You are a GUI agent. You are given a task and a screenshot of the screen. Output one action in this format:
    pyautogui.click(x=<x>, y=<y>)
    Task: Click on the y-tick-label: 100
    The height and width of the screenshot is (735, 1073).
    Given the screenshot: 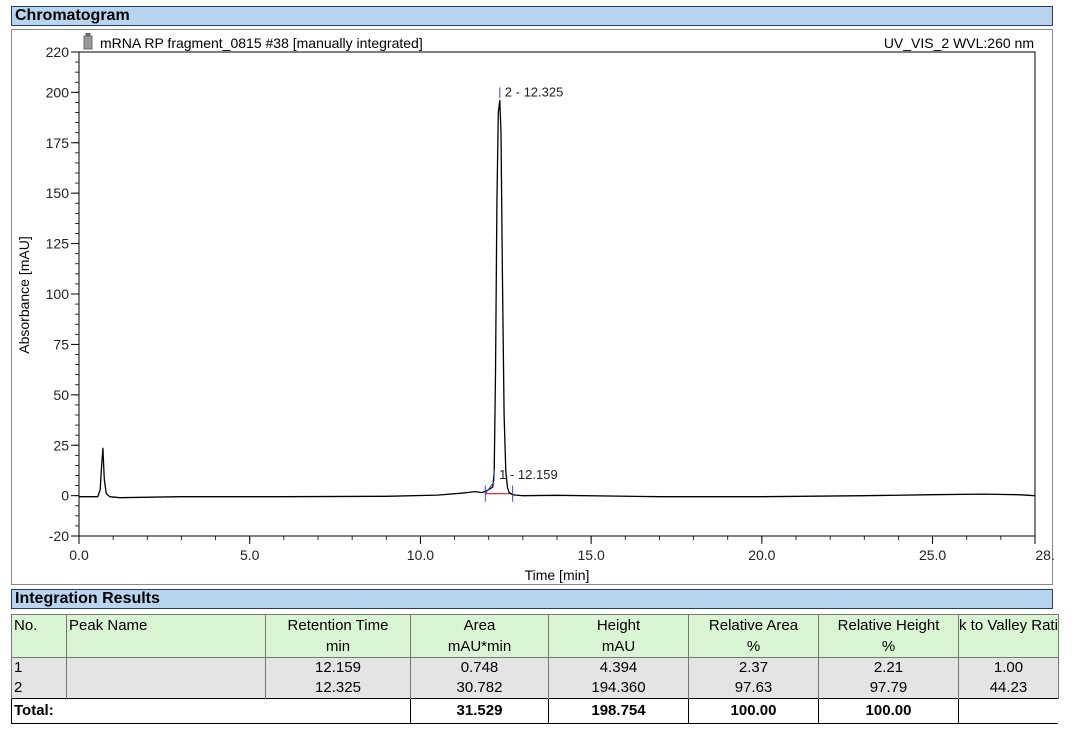 What is the action you would take?
    pyautogui.click(x=58, y=294)
    